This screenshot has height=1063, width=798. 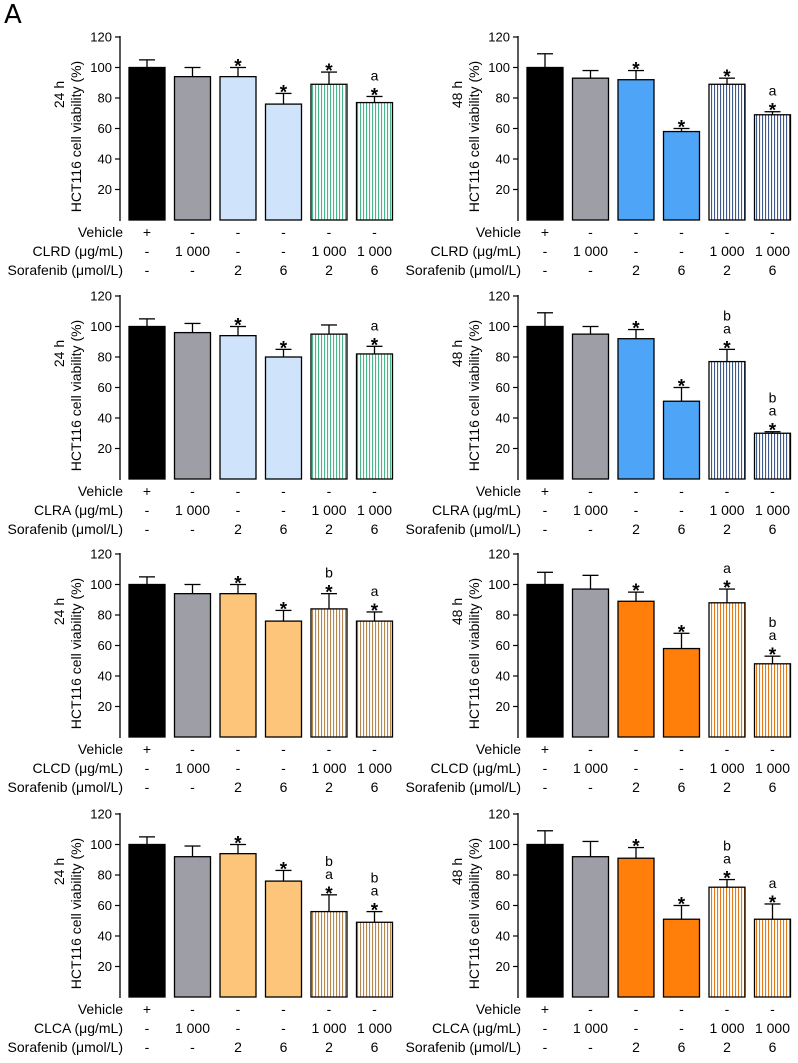 I want to click on treatment-row-label: CLCD (μg/mL), so click(x=475, y=768).